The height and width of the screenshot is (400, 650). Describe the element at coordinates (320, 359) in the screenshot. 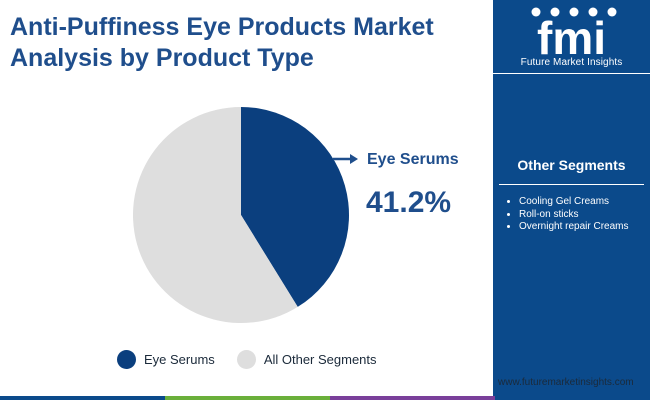

I see `legend-label-other-segments: All Other Segments` at that location.